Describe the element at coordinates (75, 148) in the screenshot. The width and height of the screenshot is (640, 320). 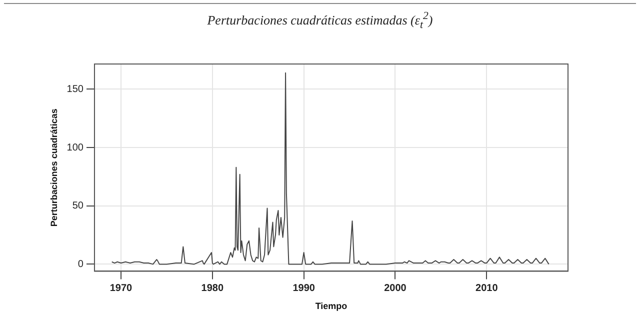
I see `y-tick-label: 100` at that location.